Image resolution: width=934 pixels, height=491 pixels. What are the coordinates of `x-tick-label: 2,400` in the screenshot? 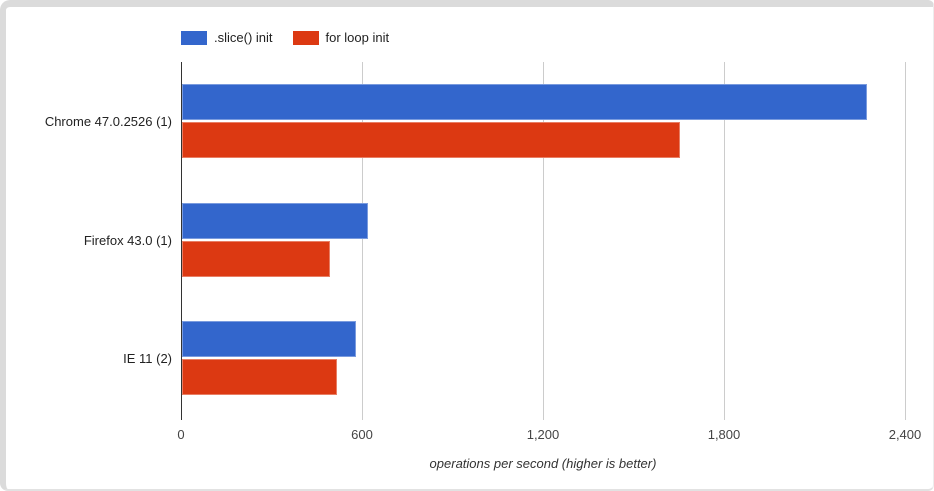 It's located at (905, 434).